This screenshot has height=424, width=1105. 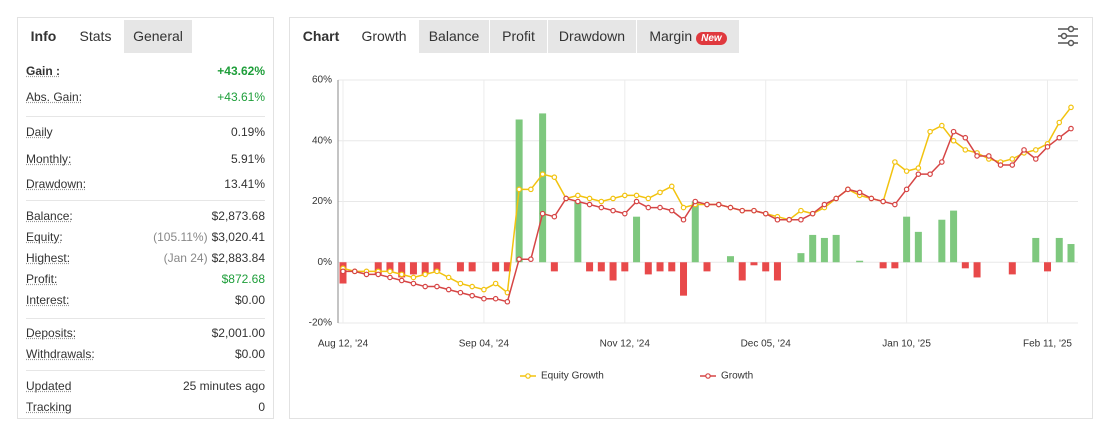 What do you see at coordinates (145, 300) in the screenshot?
I see `stat-row: Interest: $0.00` at bounding box center [145, 300].